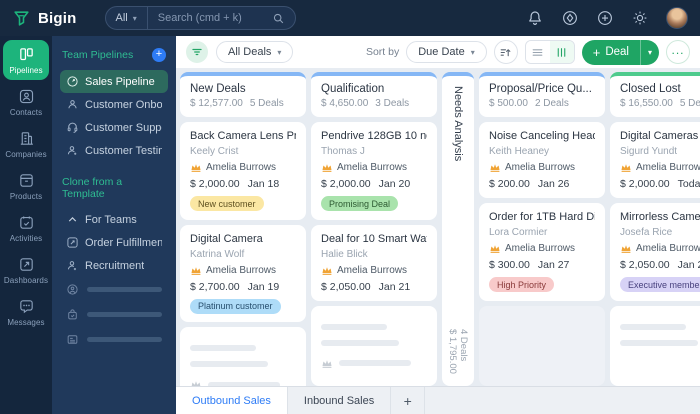 Image resolution: width=700 pixels, height=414 pixels. I want to click on nav-contacts: Contacts, so click(26, 102).